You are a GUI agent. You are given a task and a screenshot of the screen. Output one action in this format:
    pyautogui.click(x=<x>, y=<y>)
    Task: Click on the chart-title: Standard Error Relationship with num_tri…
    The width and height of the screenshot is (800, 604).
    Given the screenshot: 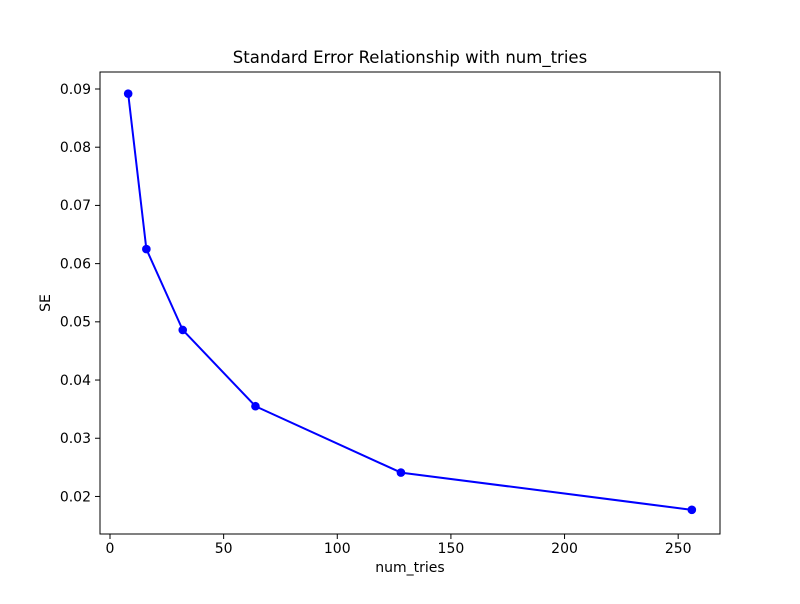 What is the action you would take?
    pyautogui.click(x=410, y=58)
    